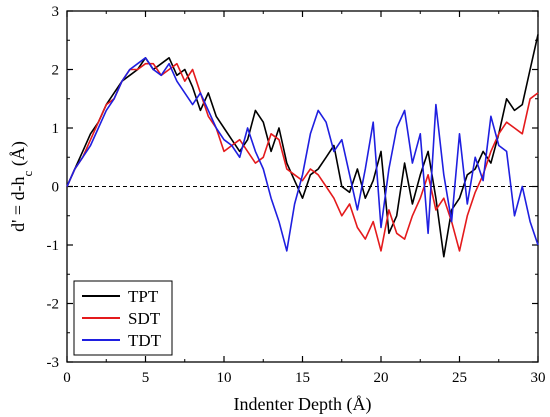 This screenshot has height=417, width=550. What do you see at coordinates (123, 318) in the screenshot?
I see `legend: TPT SDT TDT` at bounding box center [123, 318].